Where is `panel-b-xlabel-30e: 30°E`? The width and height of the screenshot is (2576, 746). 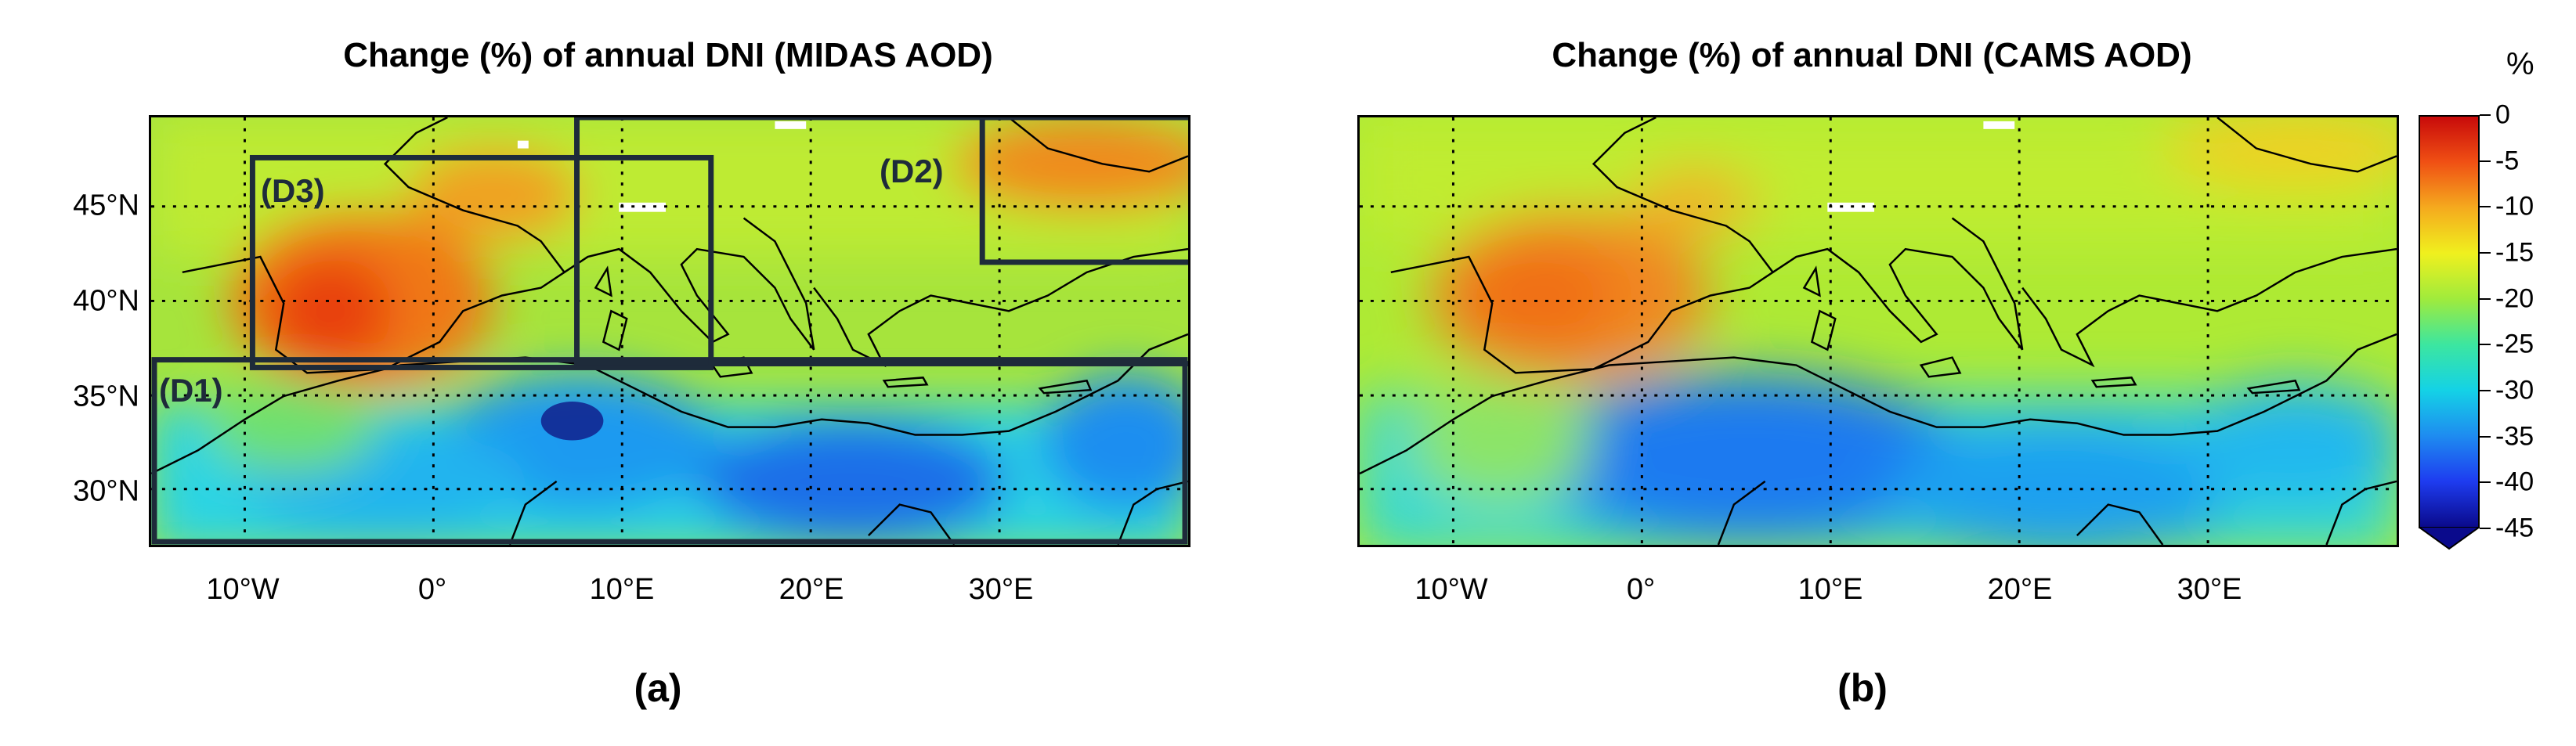 panel-b-xlabel-30e: 30°E is located at coordinates (2209, 589).